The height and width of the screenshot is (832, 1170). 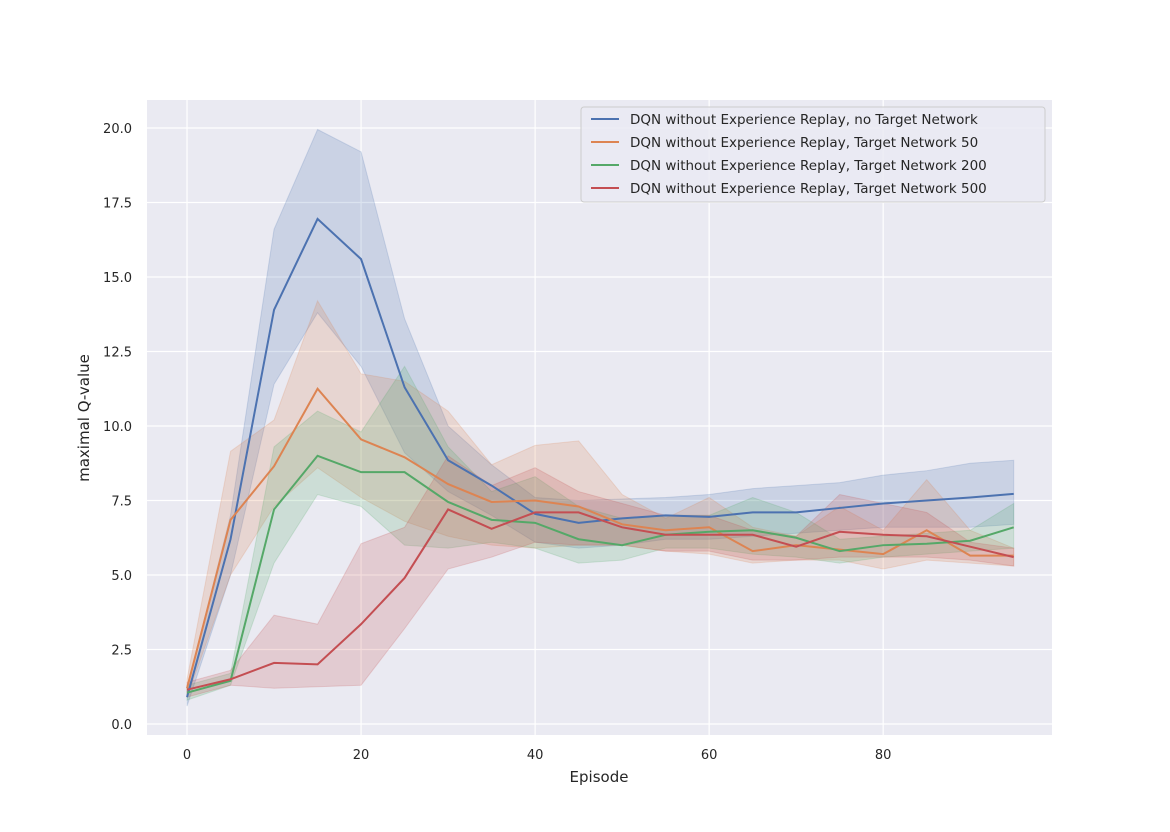 I want to click on y-tick-label: 15.0, so click(x=117, y=278).